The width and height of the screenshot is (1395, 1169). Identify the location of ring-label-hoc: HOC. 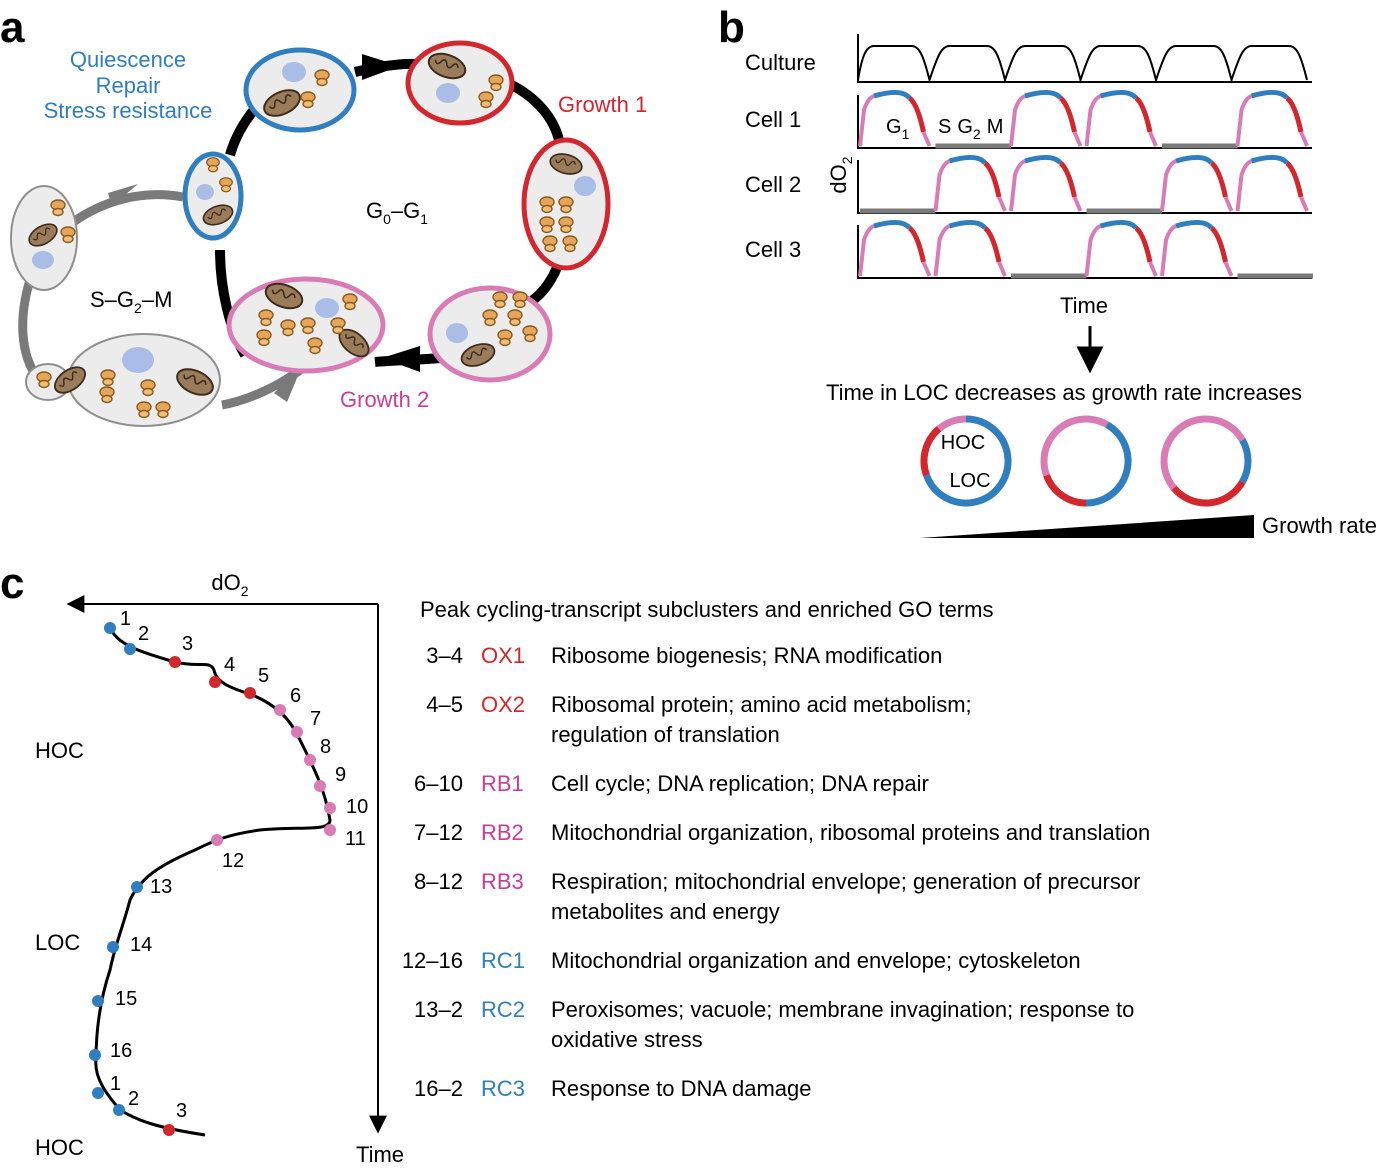
(963, 443).